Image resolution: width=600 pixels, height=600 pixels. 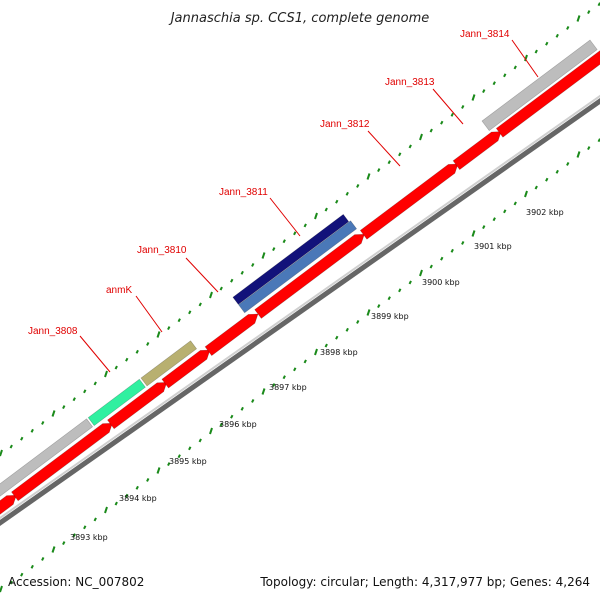 I want to click on gene-label-anmk: anmK, so click(x=119, y=290).